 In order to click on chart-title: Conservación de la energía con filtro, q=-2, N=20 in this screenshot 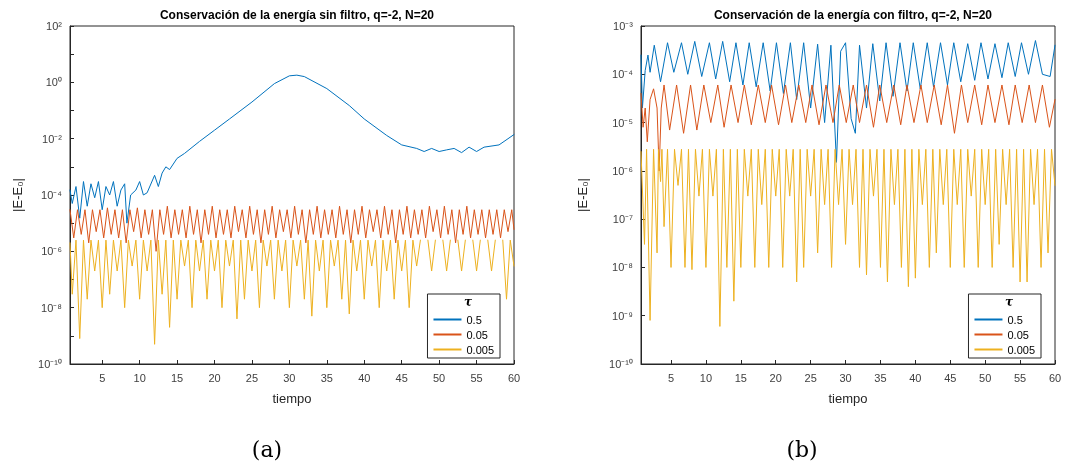, I will do `click(853, 15)`.